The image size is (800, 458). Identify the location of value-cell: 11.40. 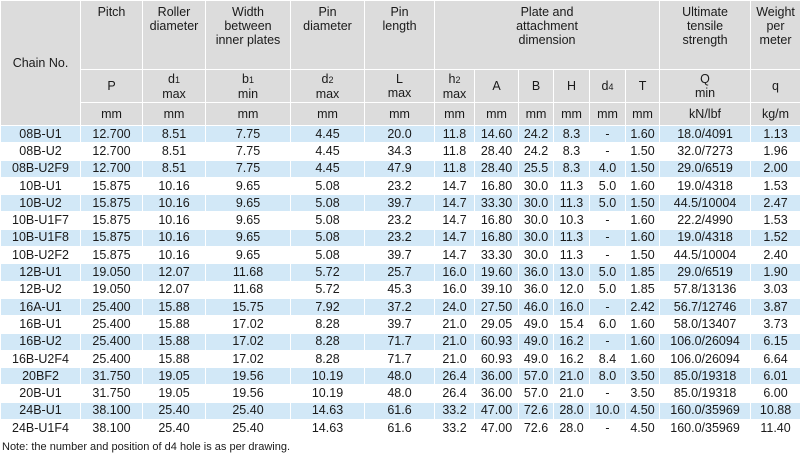
(775, 428).